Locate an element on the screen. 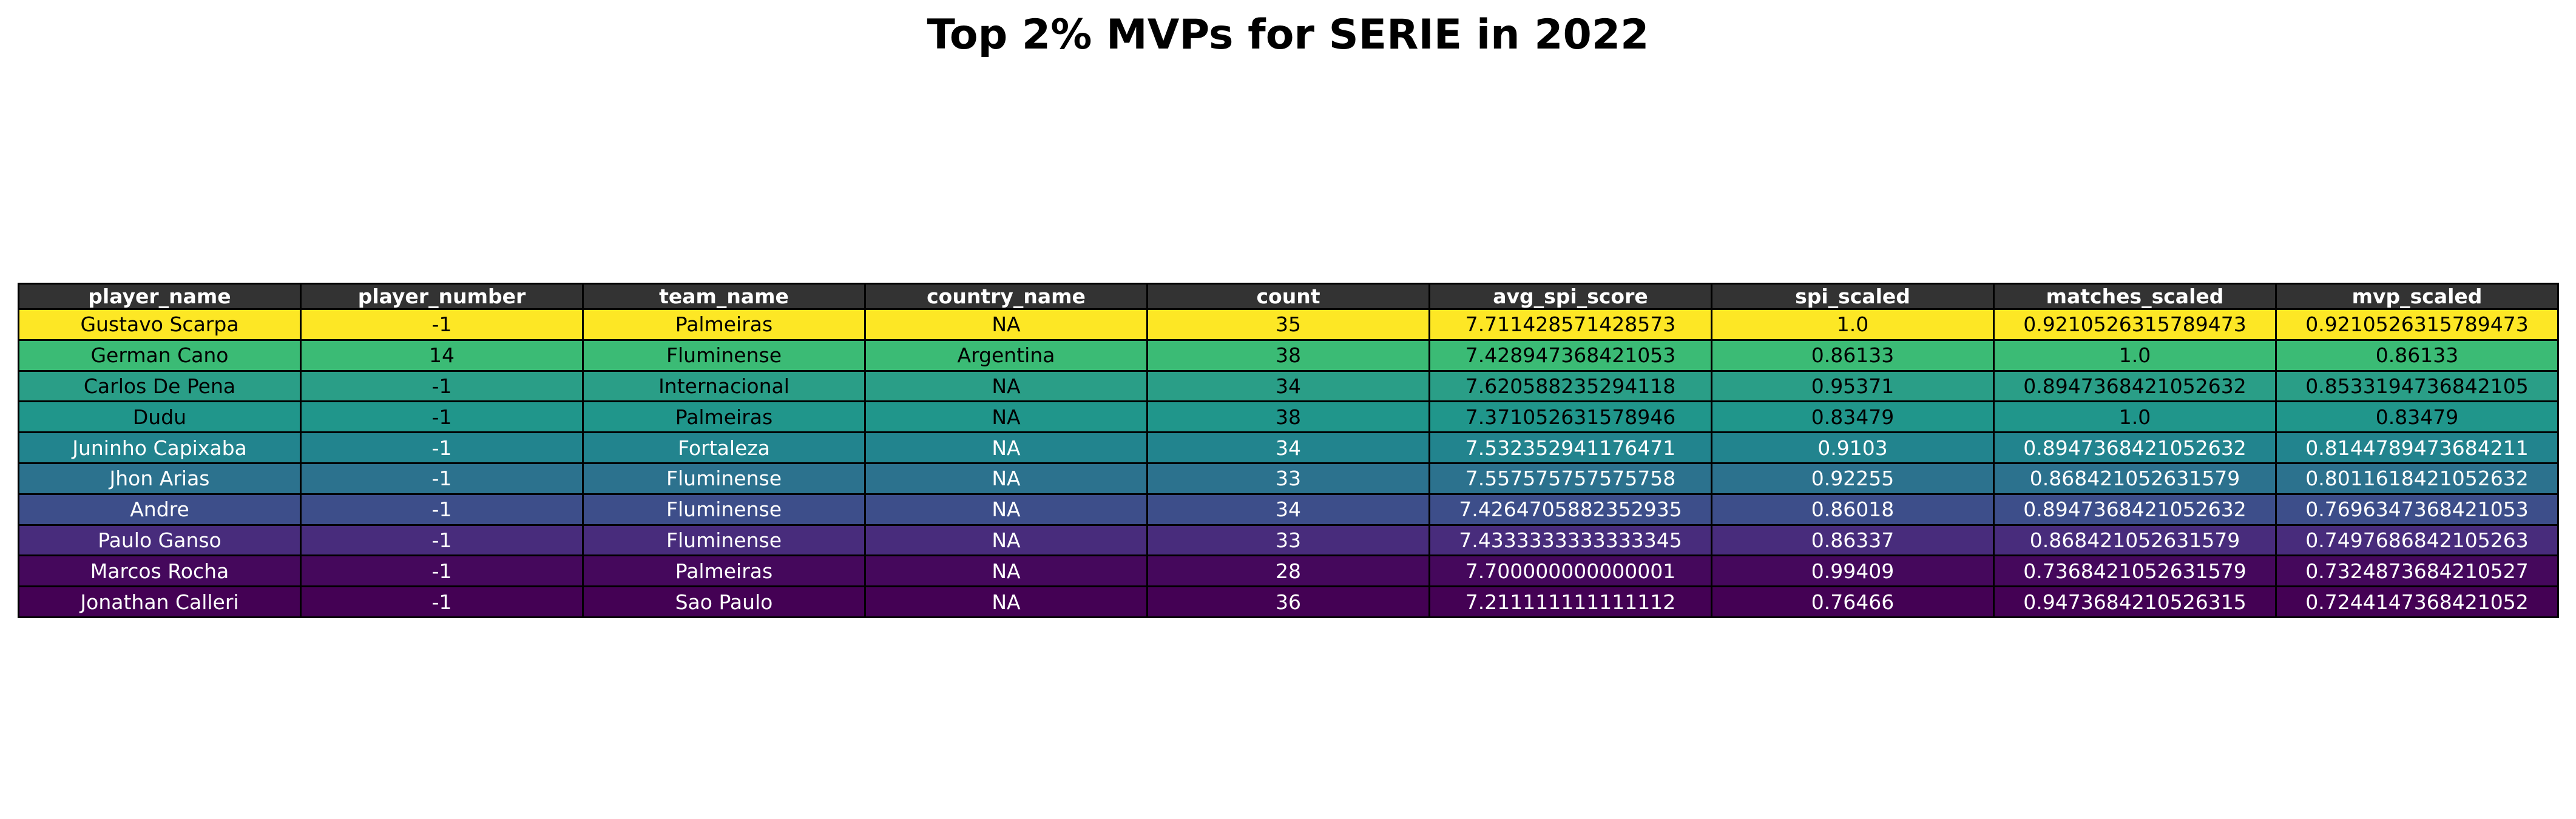 The image size is (2576, 819). table-cell-avg-spi-score: 7.700000000000001 is located at coordinates (1570, 571).